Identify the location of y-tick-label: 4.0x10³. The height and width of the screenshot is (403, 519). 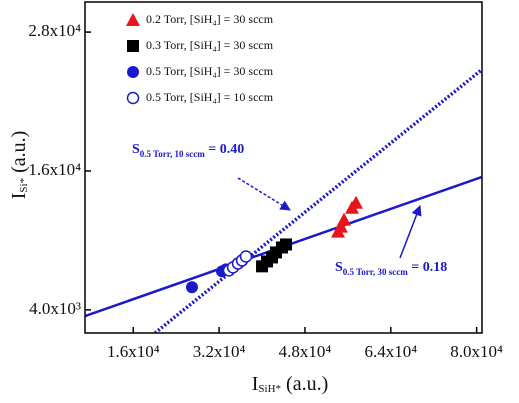
(55, 308).